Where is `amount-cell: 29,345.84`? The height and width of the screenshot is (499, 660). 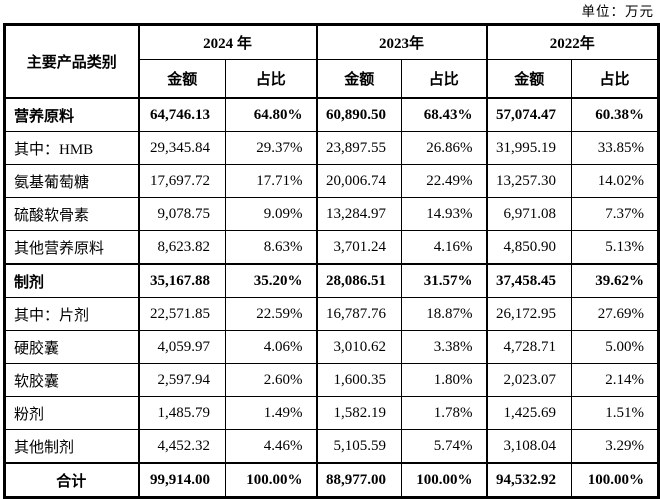 amount-cell: 29,345.84 is located at coordinates (182, 148).